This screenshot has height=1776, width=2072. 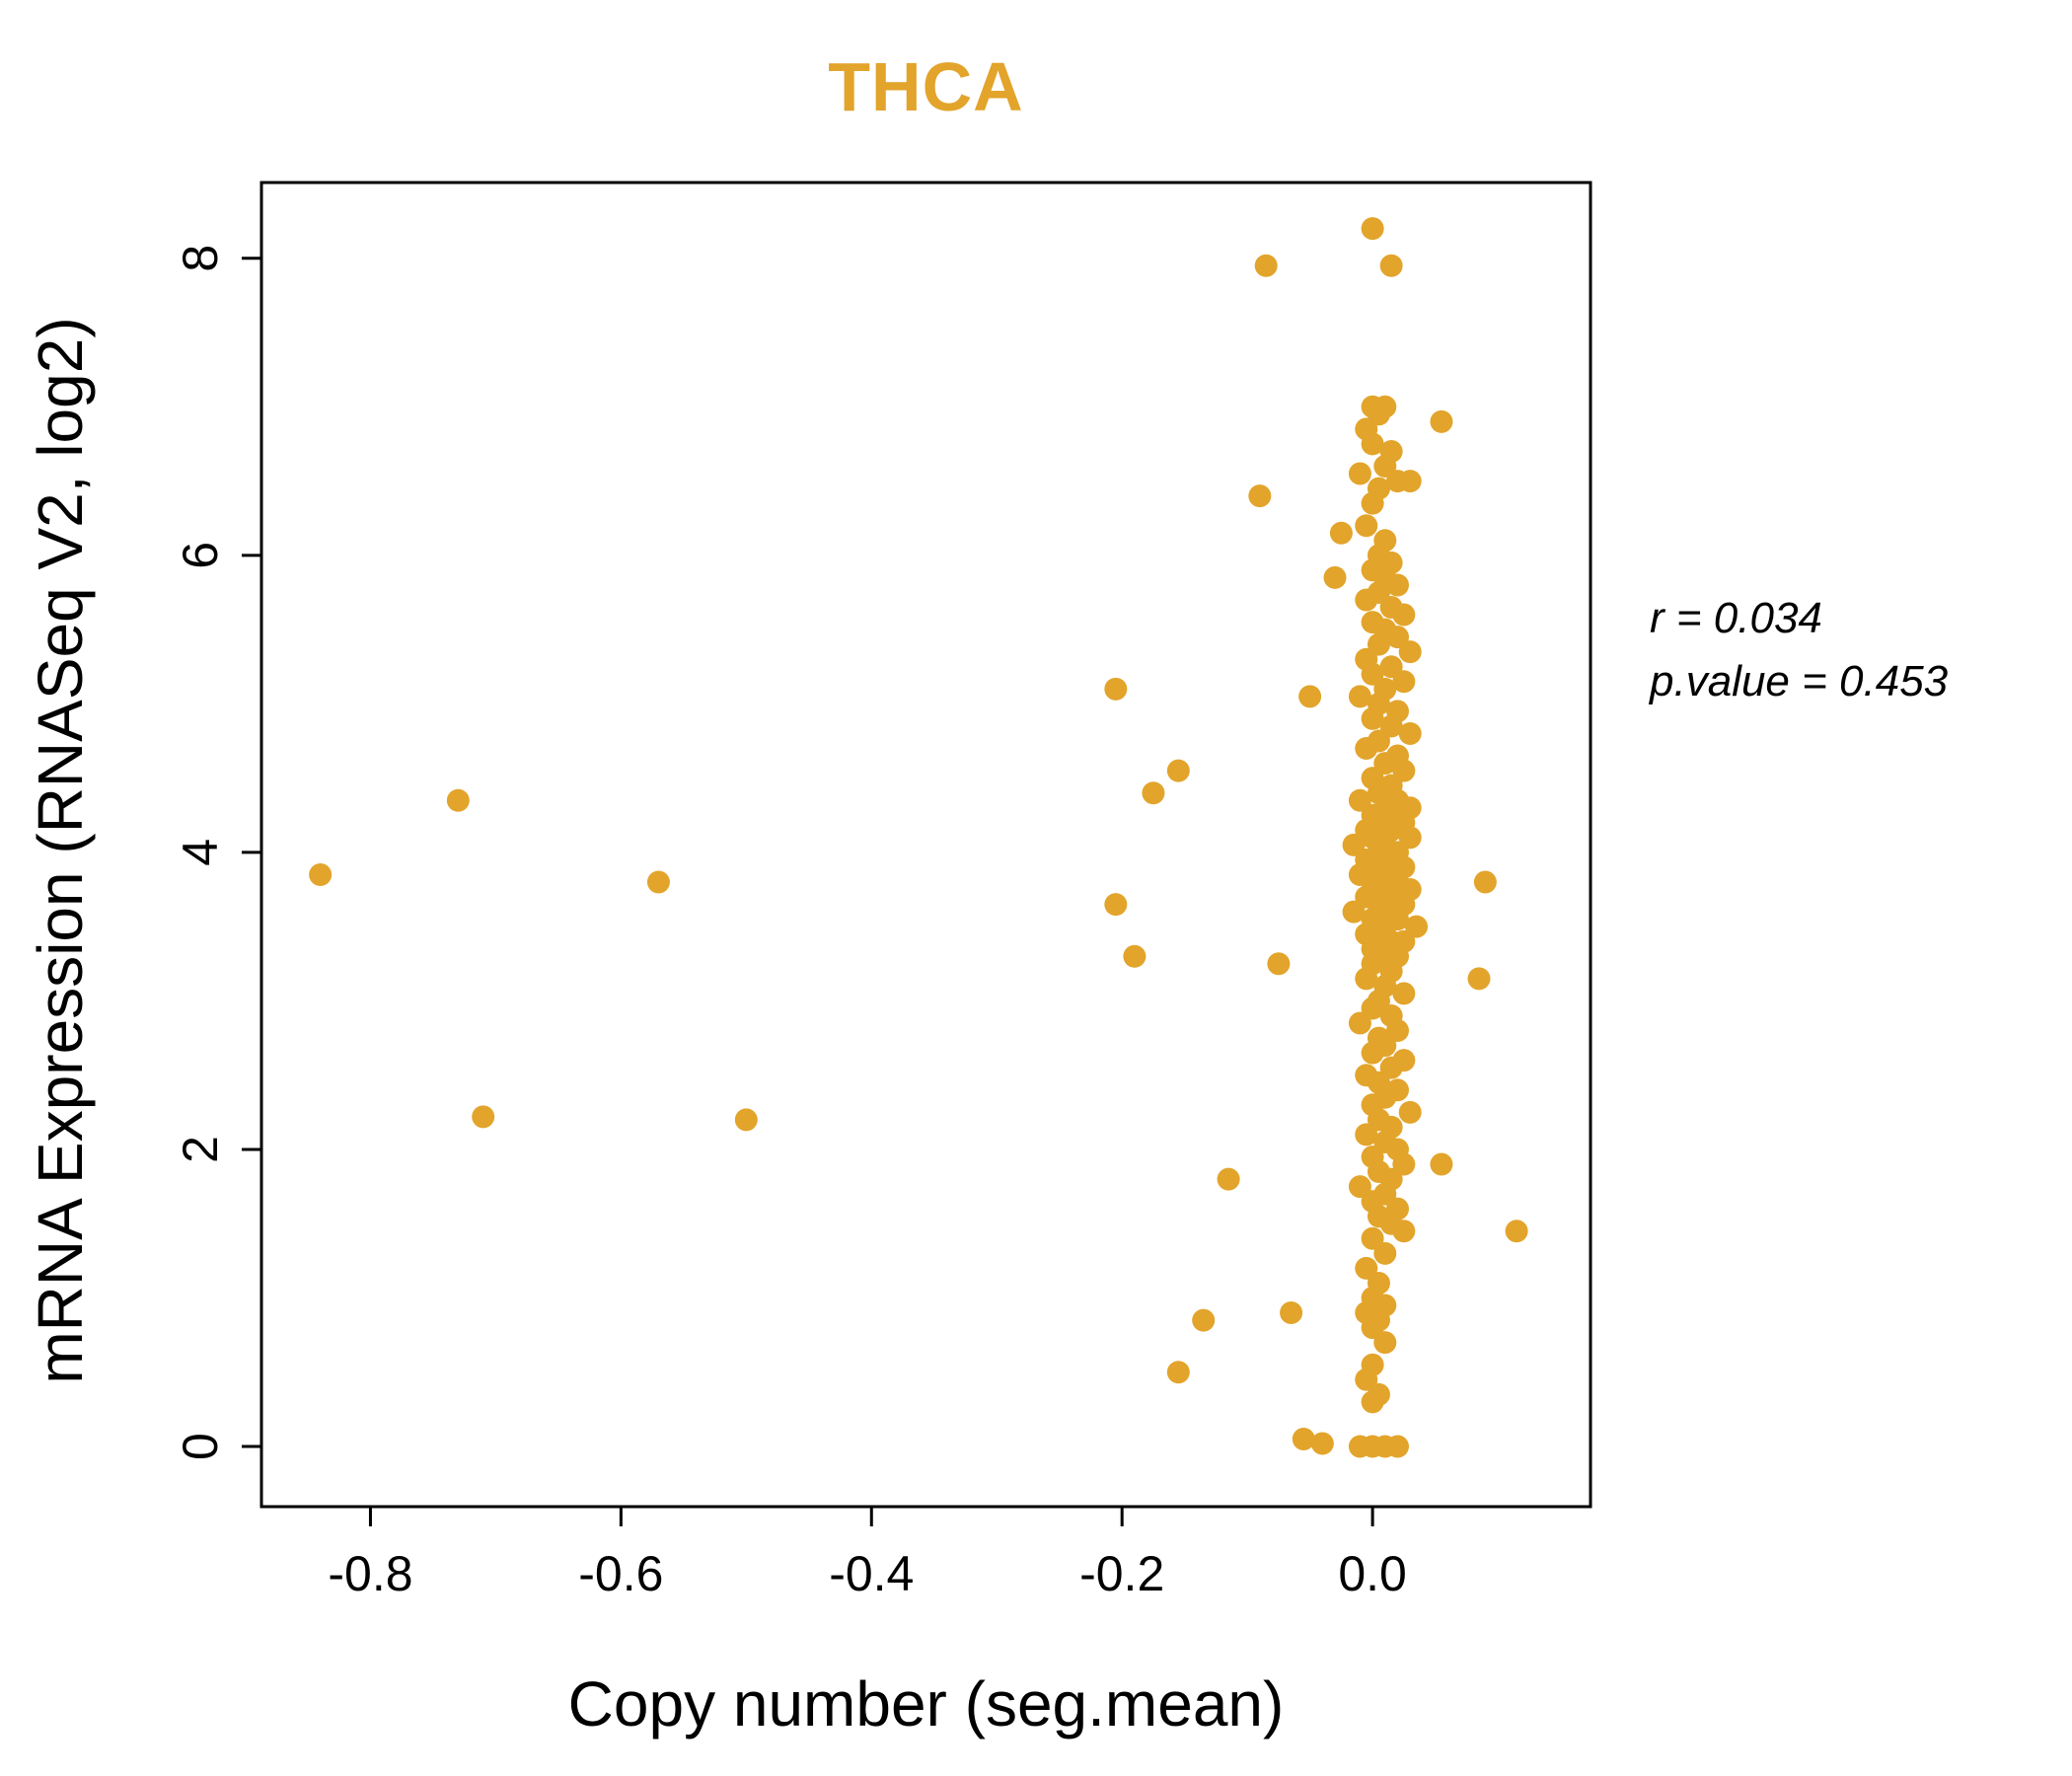 I want to click on correlation-annotation: r = 0.034 p.value = 0.453, so click(x=1799, y=650).